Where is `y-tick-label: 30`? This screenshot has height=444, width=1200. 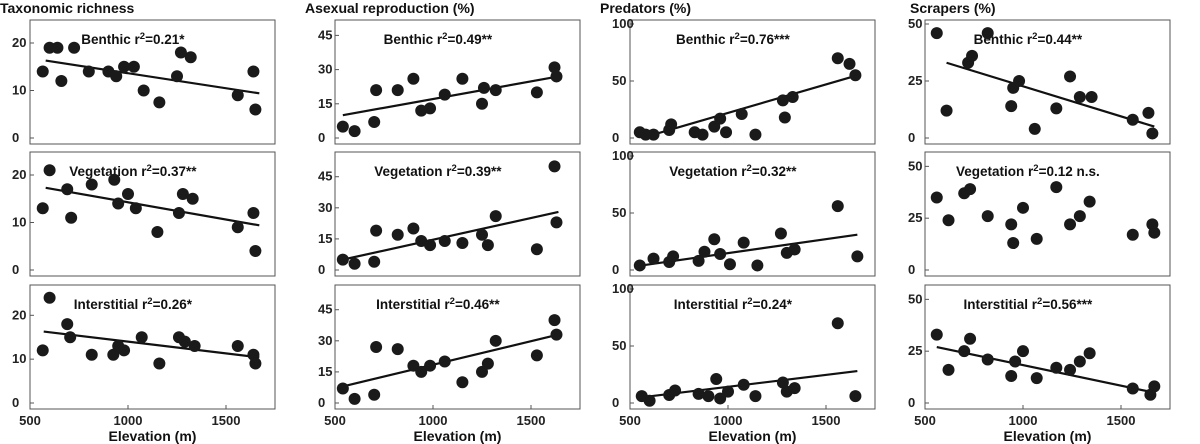 y-tick-label: 30 is located at coordinates (325, 69).